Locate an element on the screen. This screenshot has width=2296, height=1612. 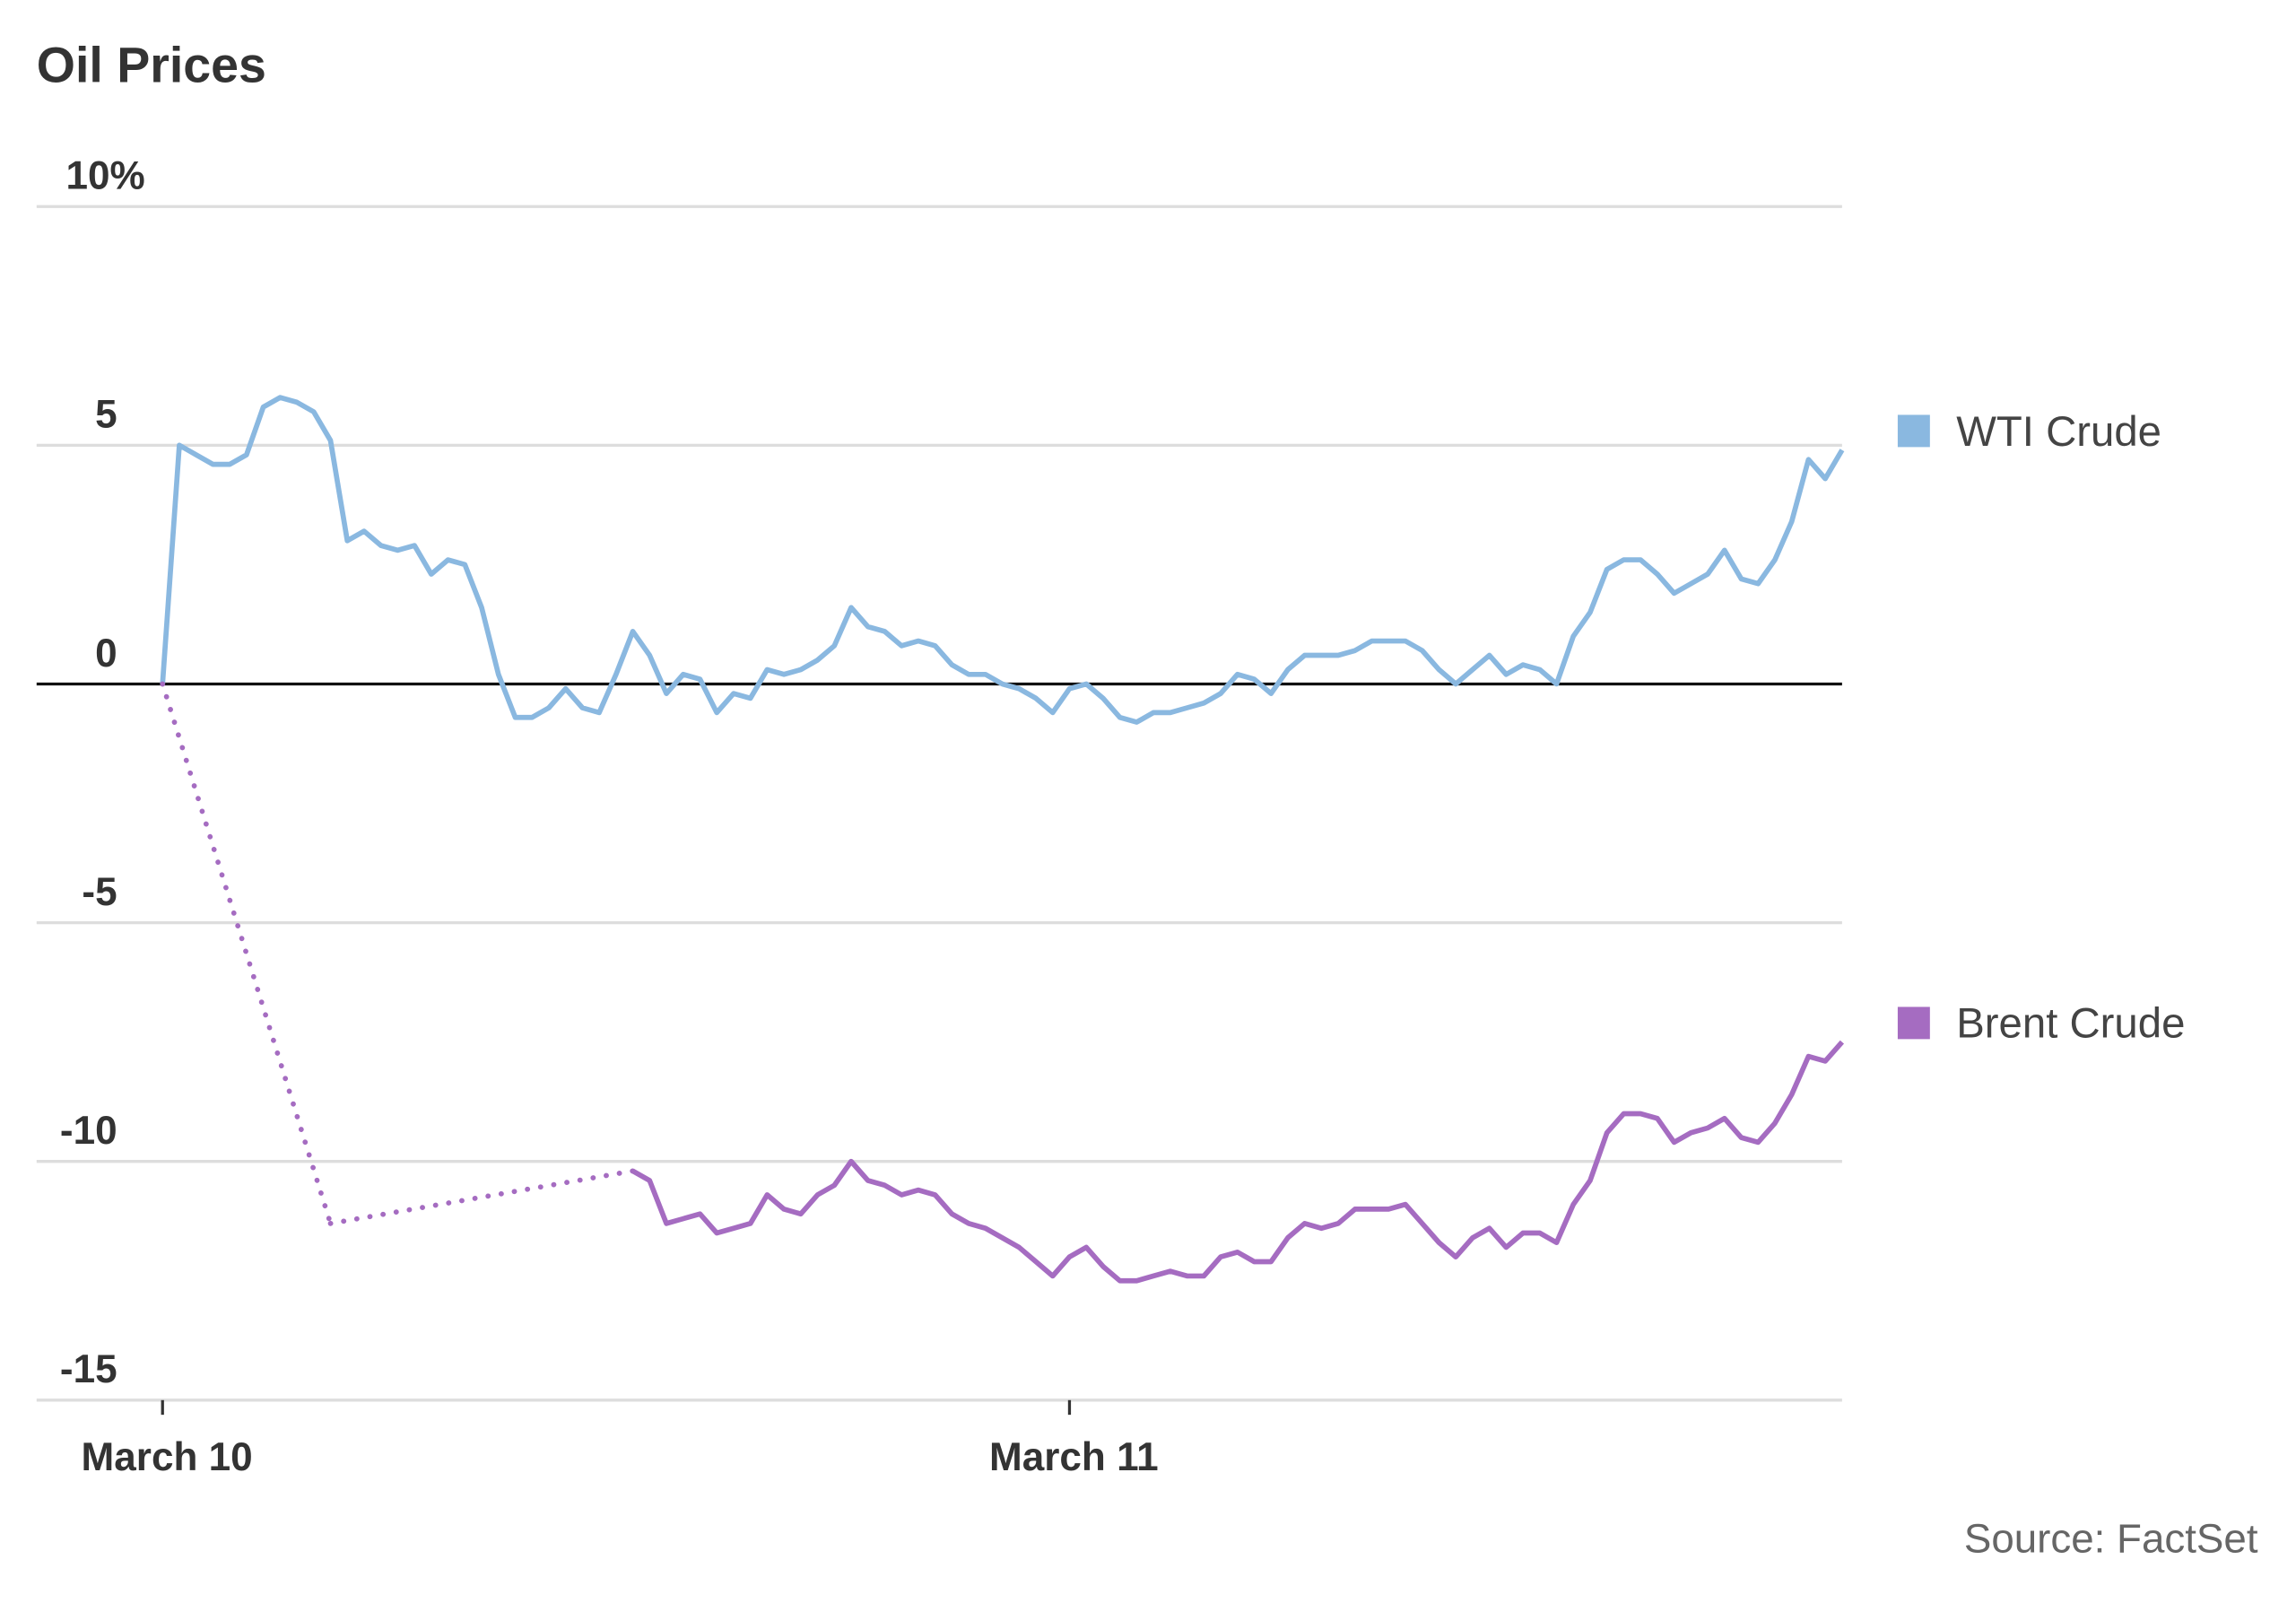
x-tick-label: March 11 is located at coordinates (1074, 1457).